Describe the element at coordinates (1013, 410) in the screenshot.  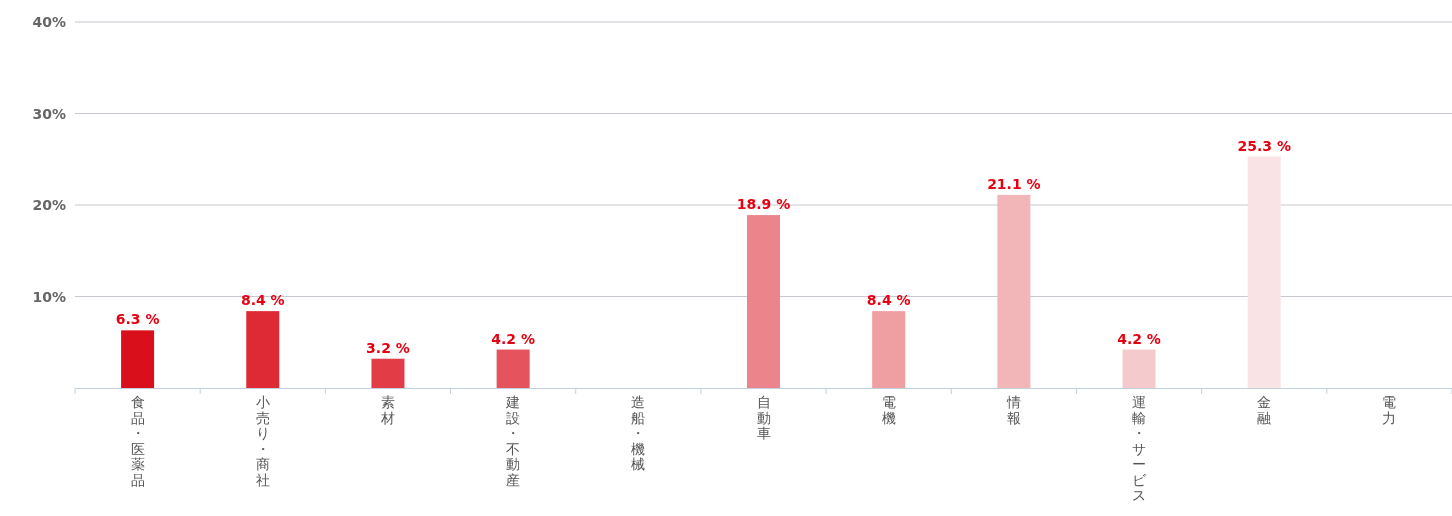
I see `x-tick-label: 情報` at that location.